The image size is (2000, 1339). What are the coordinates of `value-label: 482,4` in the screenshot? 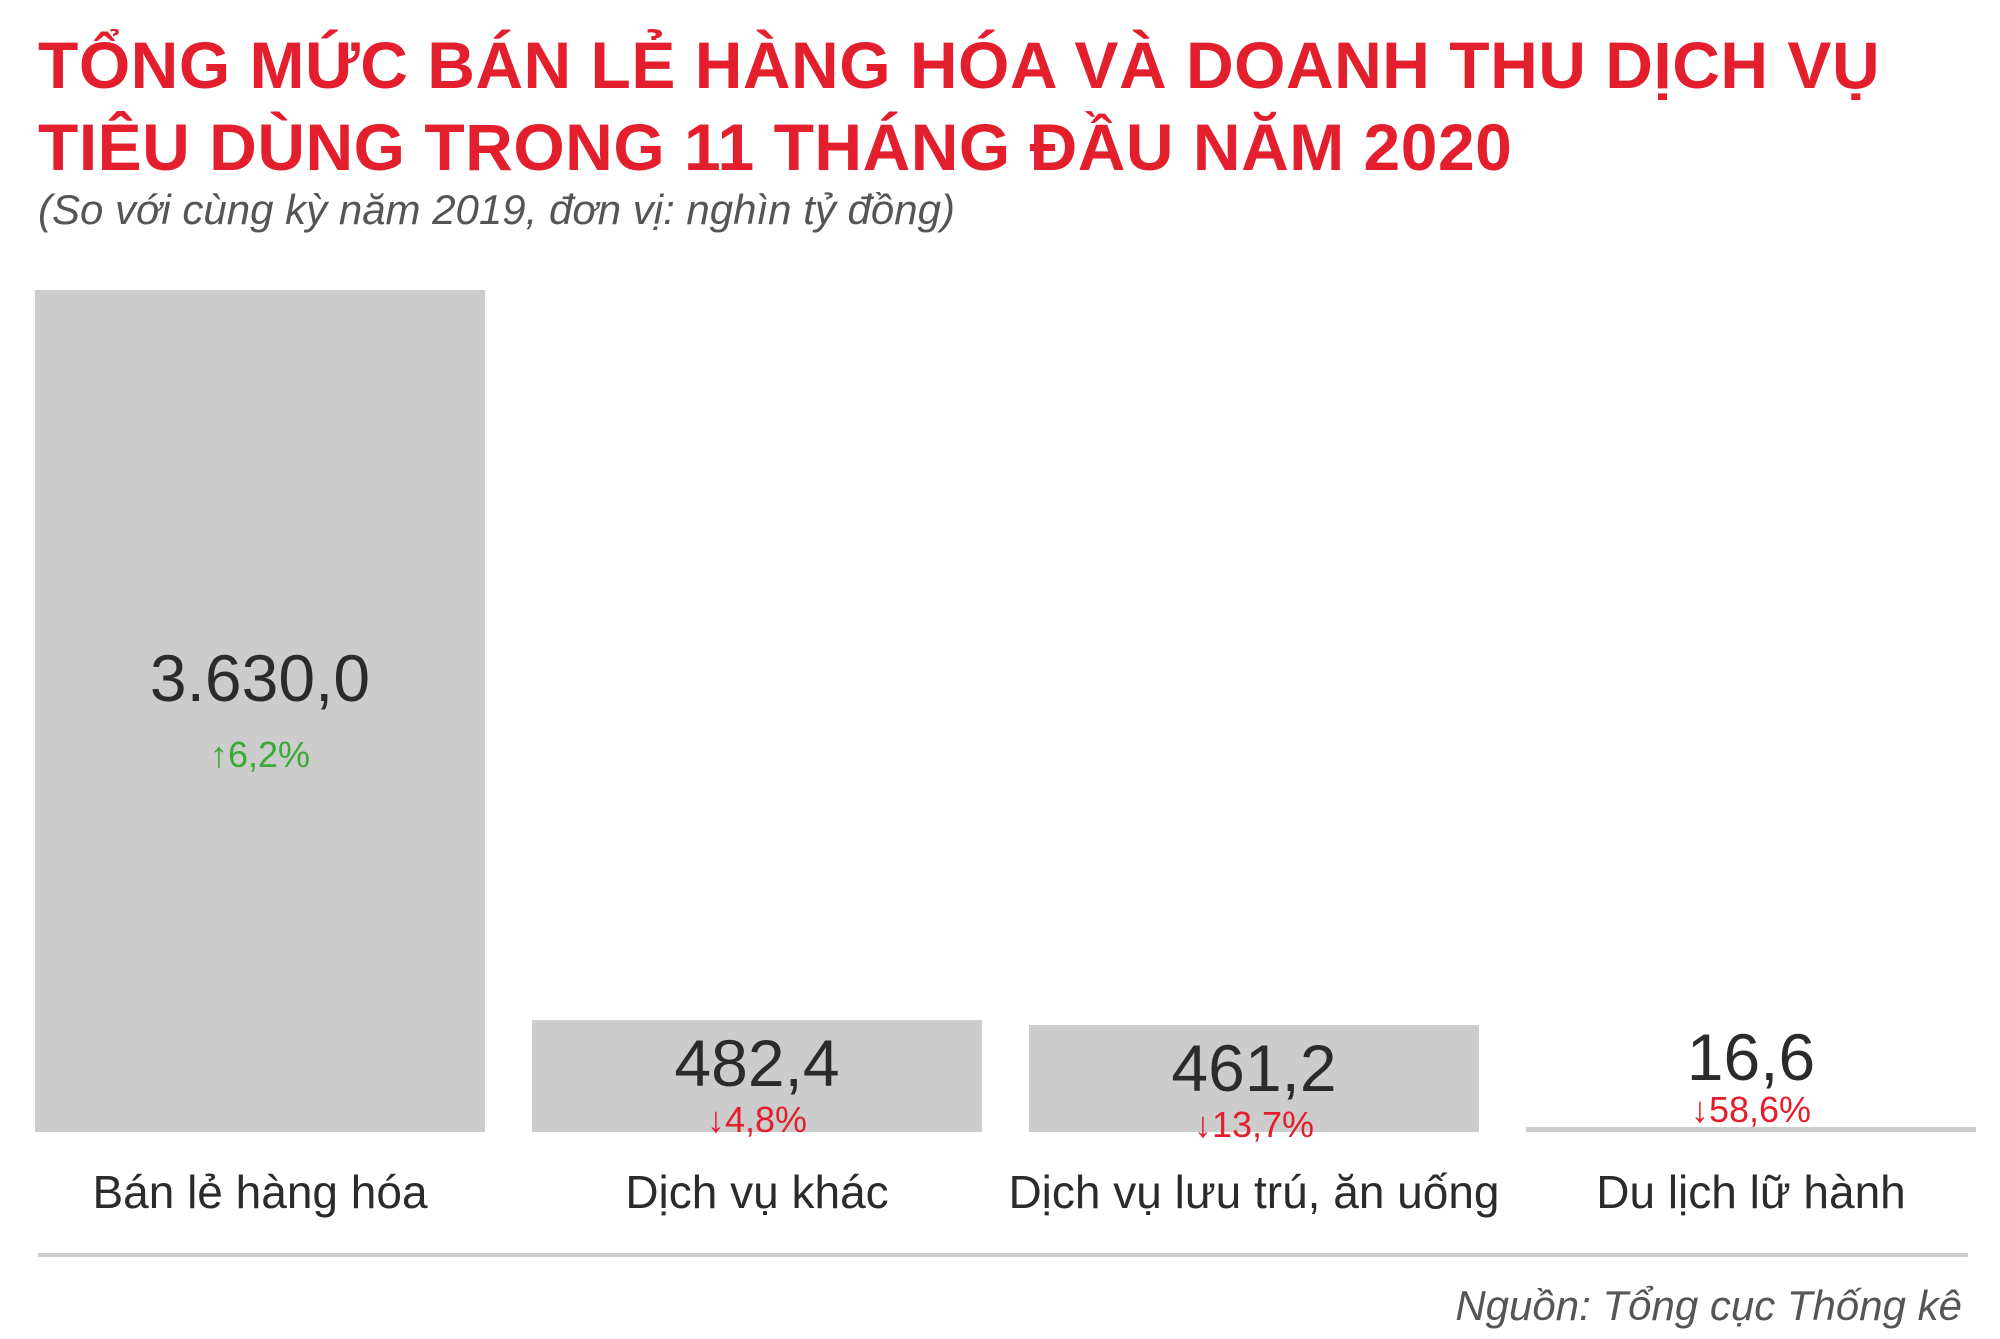 It's located at (756, 1063).